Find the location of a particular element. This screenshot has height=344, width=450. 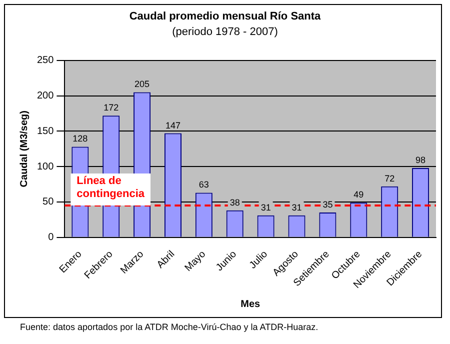

y-tick-label: 100 is located at coordinates (45, 166).